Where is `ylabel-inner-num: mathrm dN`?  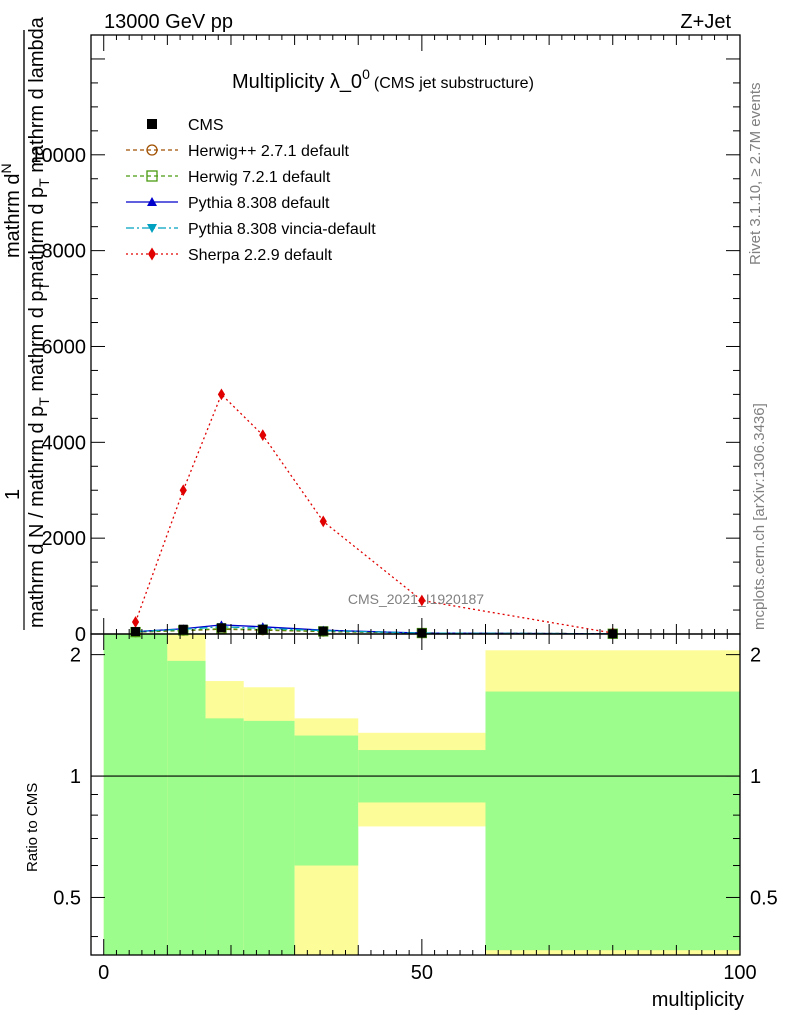
ylabel-inner-num: mathrm dN is located at coordinates (12, 210).